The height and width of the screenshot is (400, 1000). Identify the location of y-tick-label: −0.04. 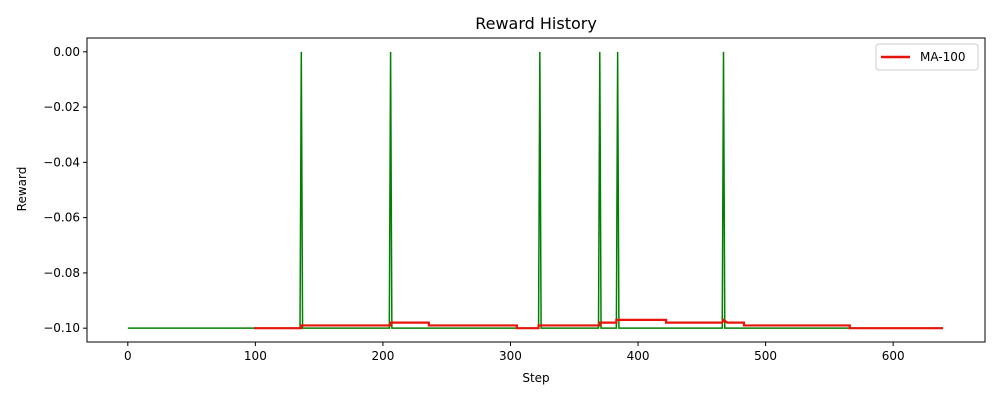
(61, 162).